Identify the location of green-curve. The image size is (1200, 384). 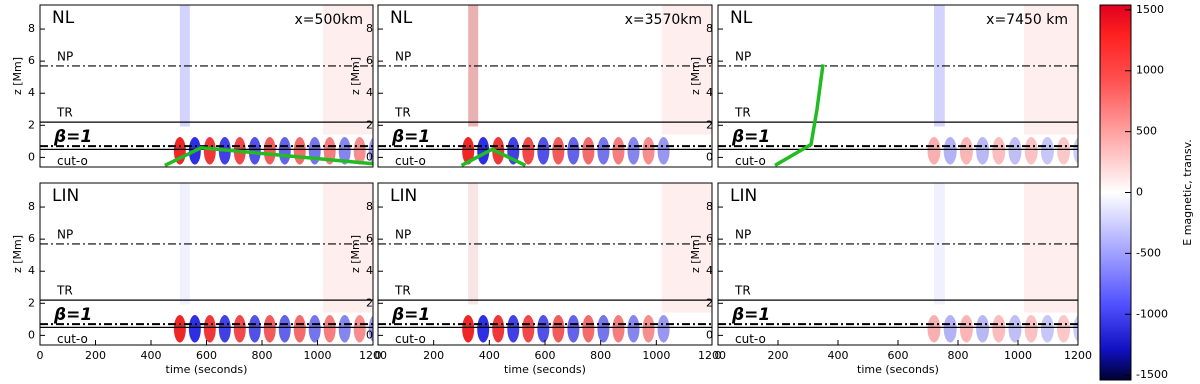
(799, 115).